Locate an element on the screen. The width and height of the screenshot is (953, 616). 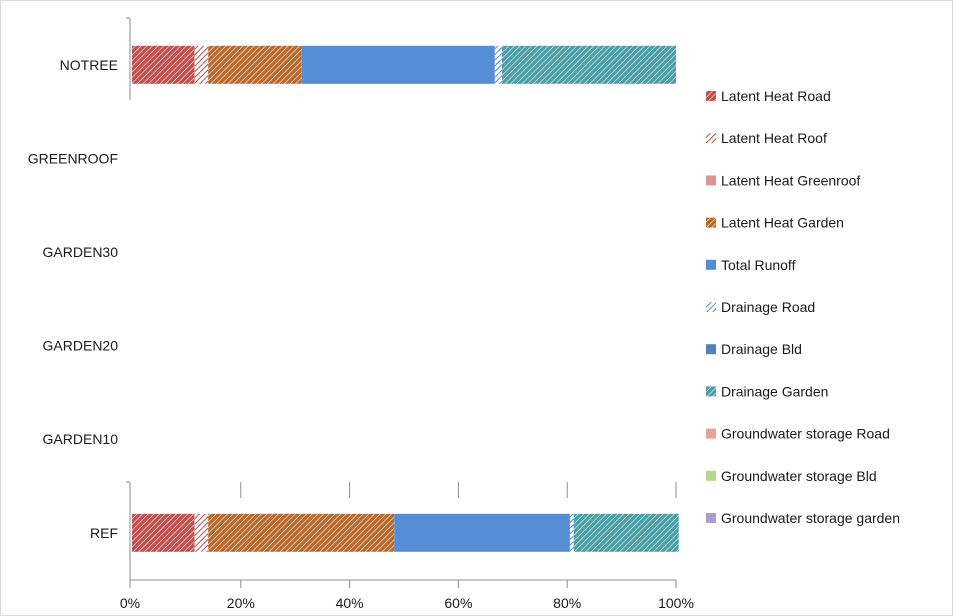
legend-swatch-groundwater-storage-bld is located at coordinates (711, 475).